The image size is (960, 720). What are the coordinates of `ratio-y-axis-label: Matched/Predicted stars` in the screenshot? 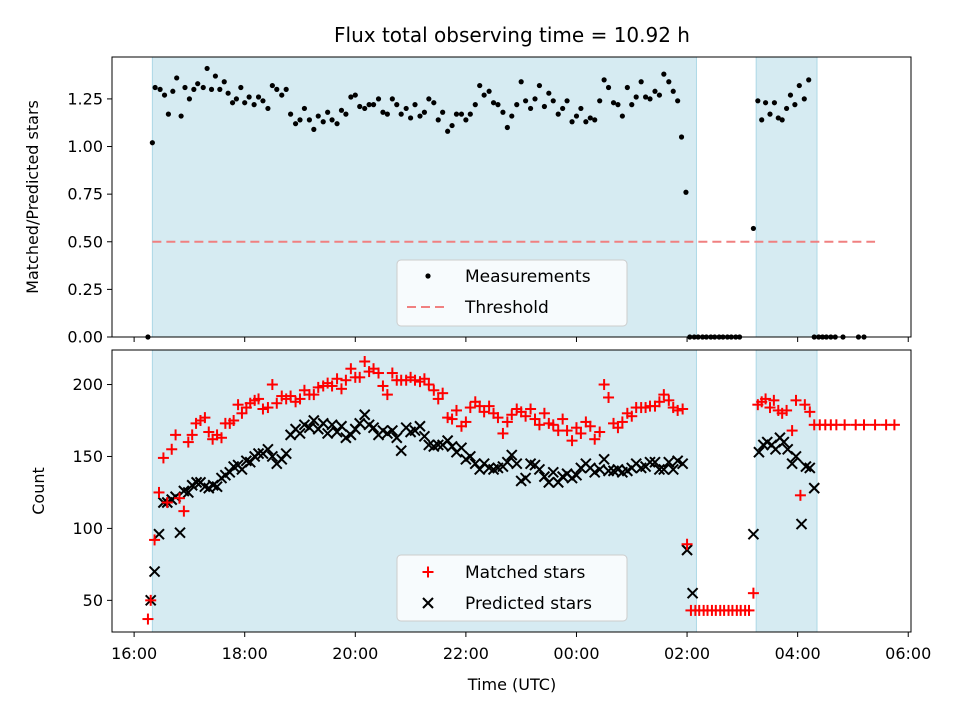 It's located at (32, 197).